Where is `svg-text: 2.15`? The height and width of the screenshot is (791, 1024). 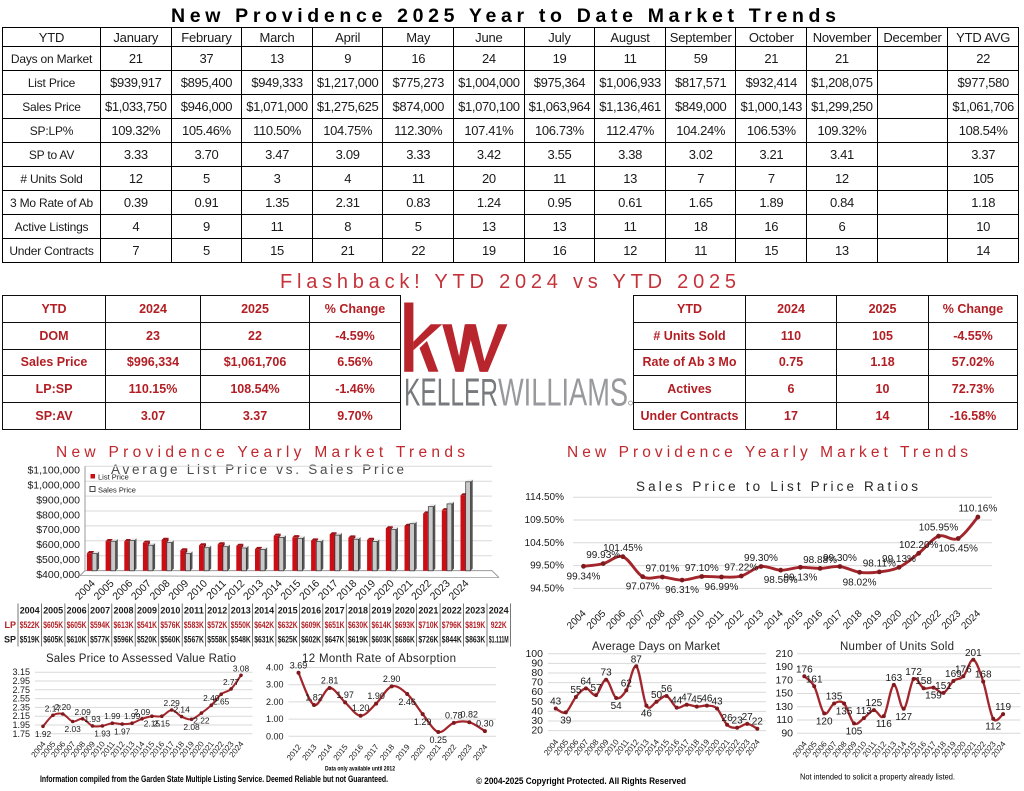 svg-text: 2.15 is located at coordinates (152, 724).